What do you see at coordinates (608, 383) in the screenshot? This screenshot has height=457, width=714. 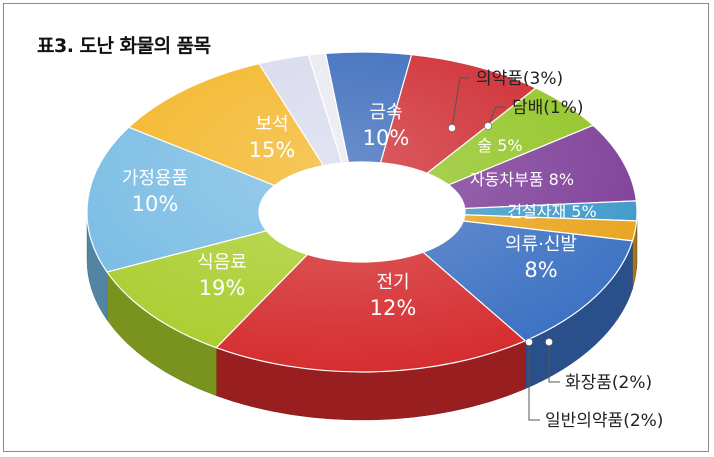 I see `slice-label-화장품: 화장품(2%)` at bounding box center [608, 383].